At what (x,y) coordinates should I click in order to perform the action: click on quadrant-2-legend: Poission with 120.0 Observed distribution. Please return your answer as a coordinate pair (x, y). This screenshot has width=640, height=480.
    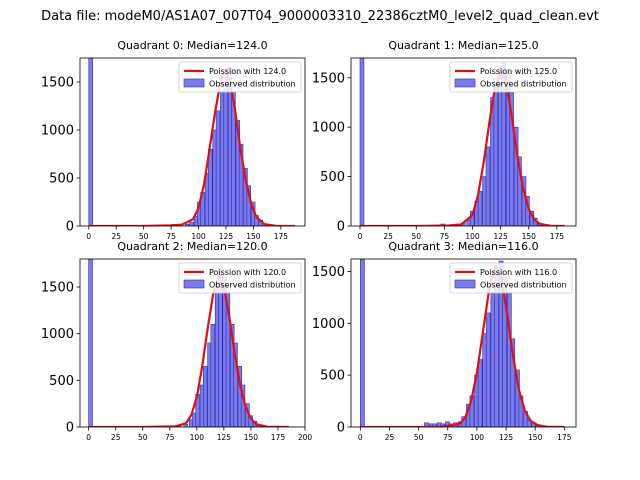
    Looking at the image, I should click on (240, 278).